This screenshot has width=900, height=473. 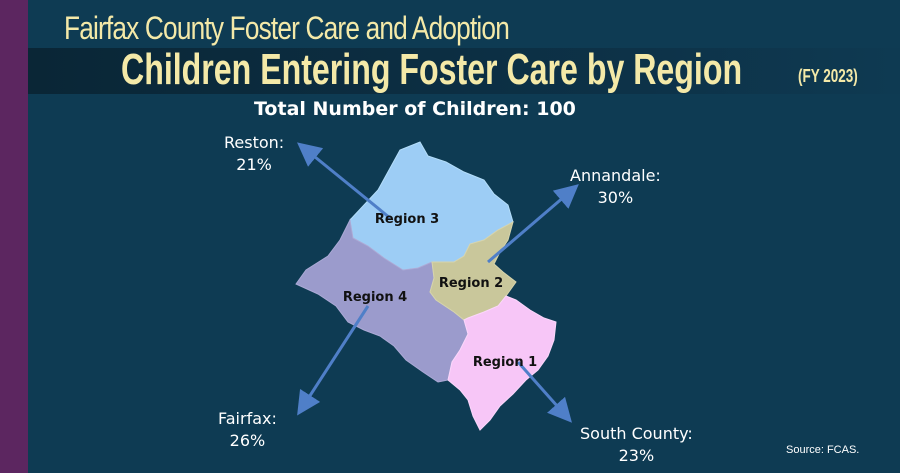 I want to click on annandale-name: Annandale:, so click(x=615, y=175).